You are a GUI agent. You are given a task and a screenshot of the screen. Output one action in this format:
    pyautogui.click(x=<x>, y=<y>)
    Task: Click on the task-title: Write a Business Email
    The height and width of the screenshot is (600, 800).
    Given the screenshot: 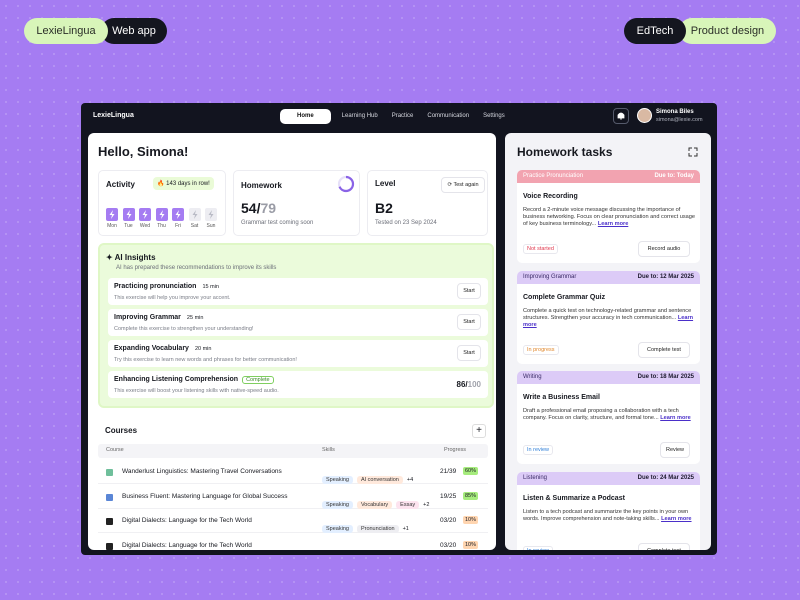 What is the action you would take?
    pyautogui.click(x=561, y=397)
    